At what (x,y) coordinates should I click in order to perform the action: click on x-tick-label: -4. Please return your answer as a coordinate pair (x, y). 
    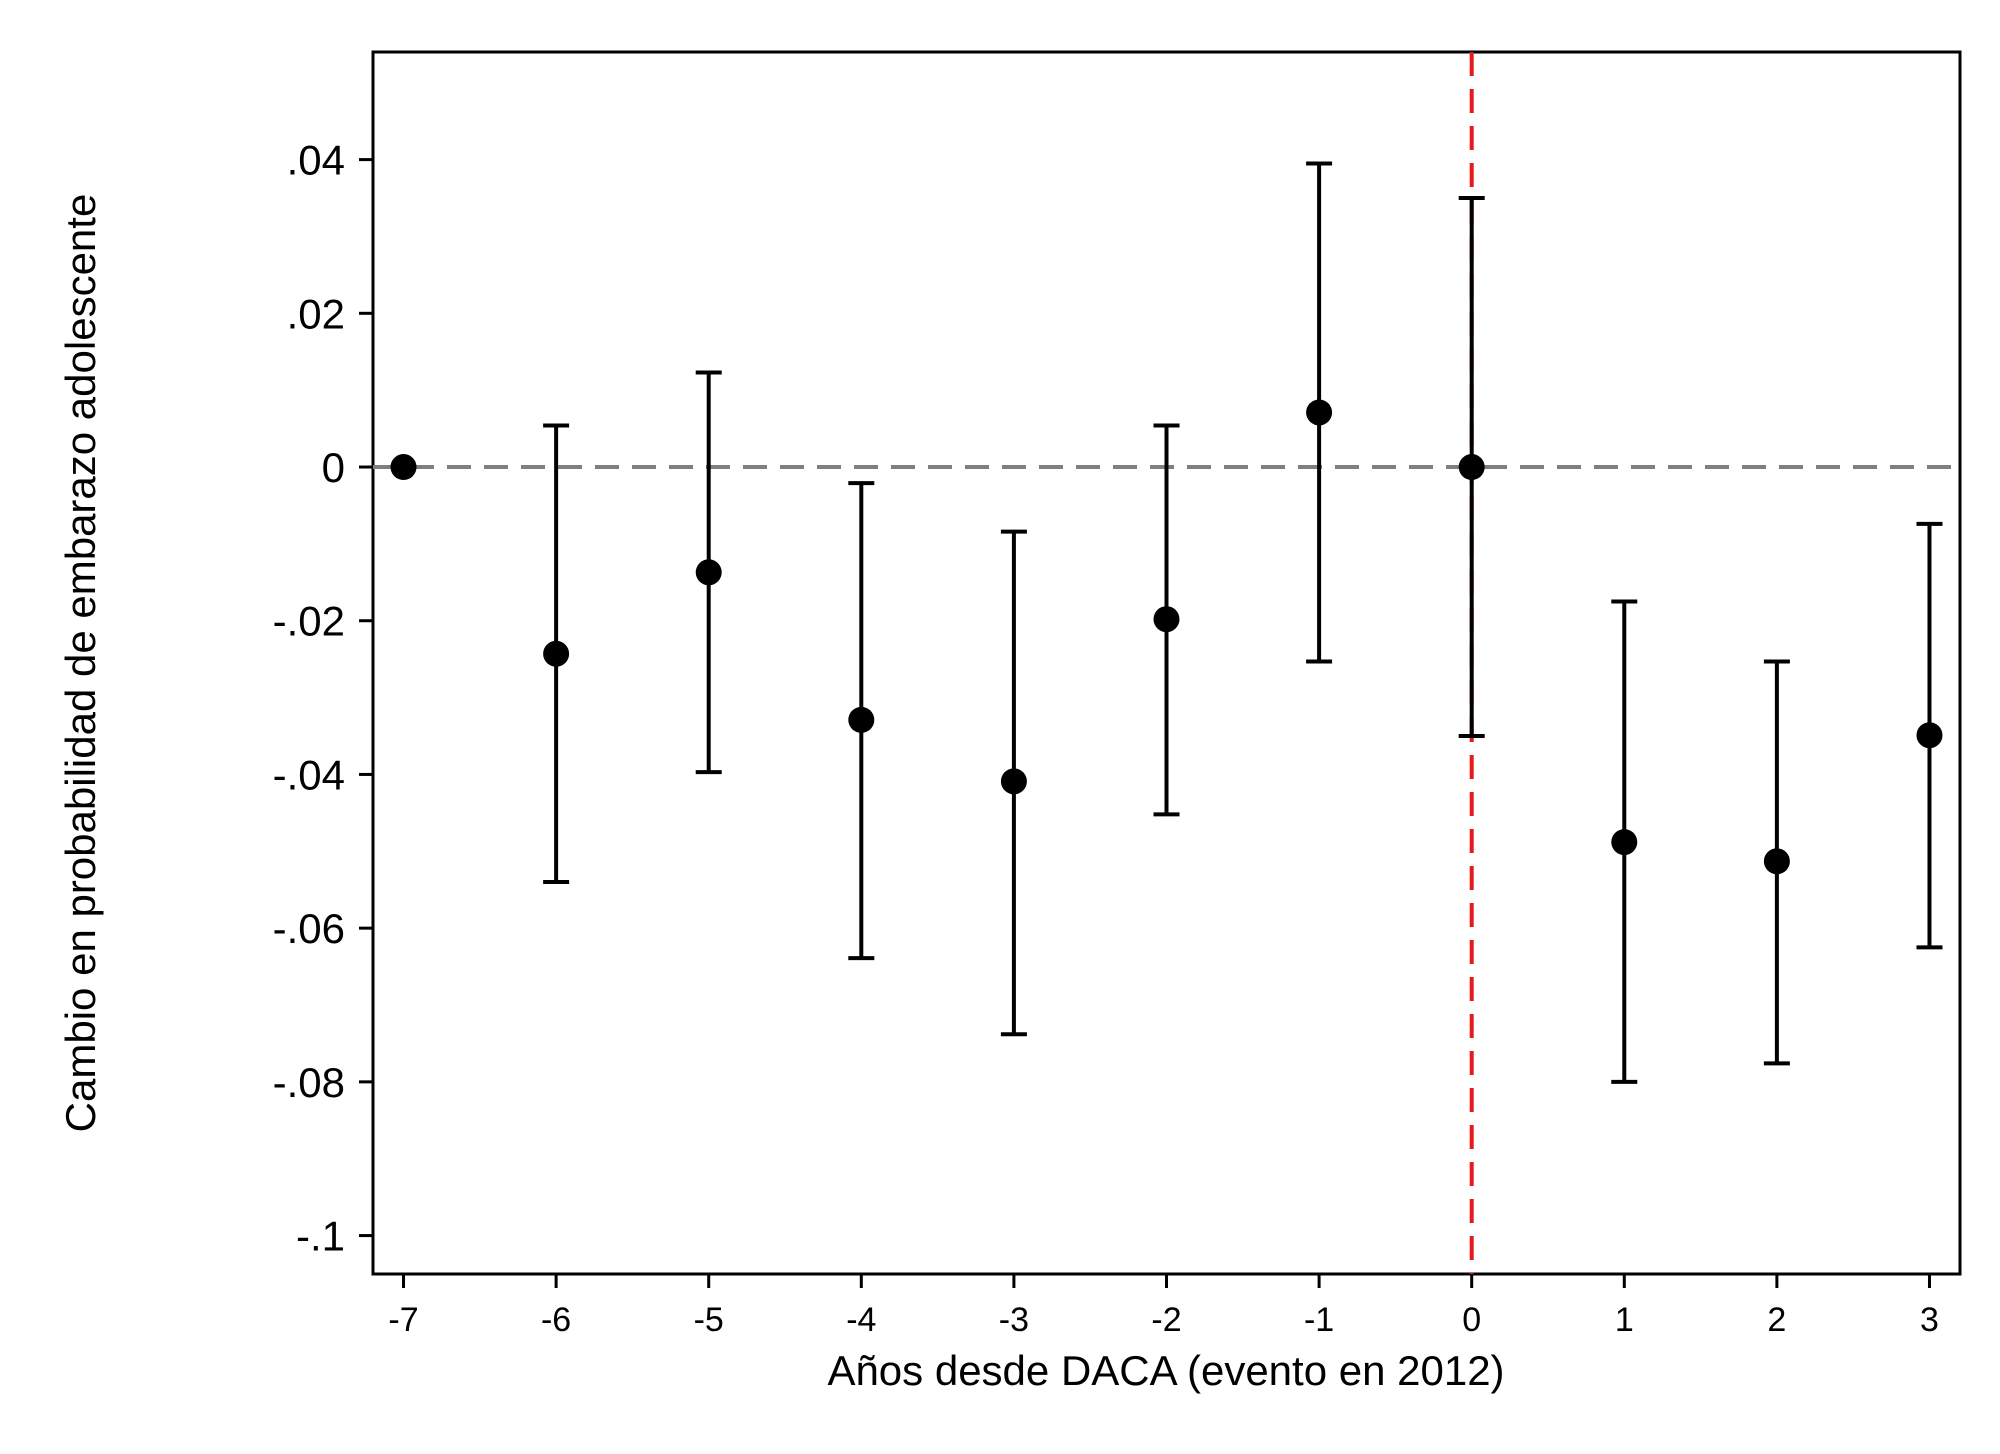
    Looking at the image, I should click on (861, 1320).